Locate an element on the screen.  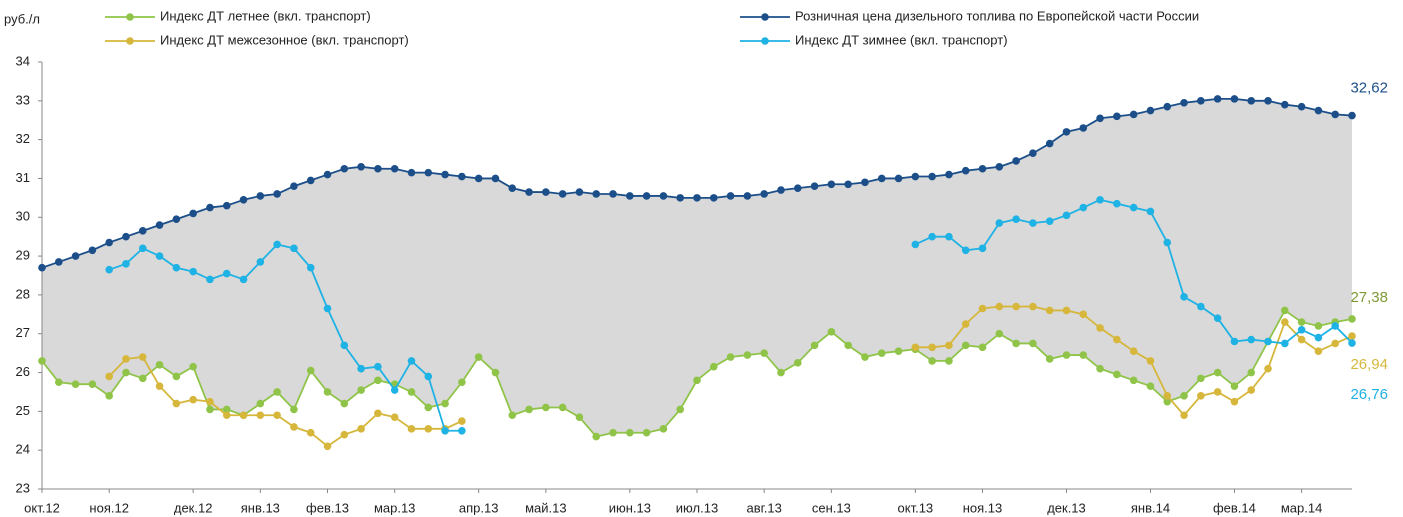
y-tick-label: 32 is located at coordinates (23, 138).